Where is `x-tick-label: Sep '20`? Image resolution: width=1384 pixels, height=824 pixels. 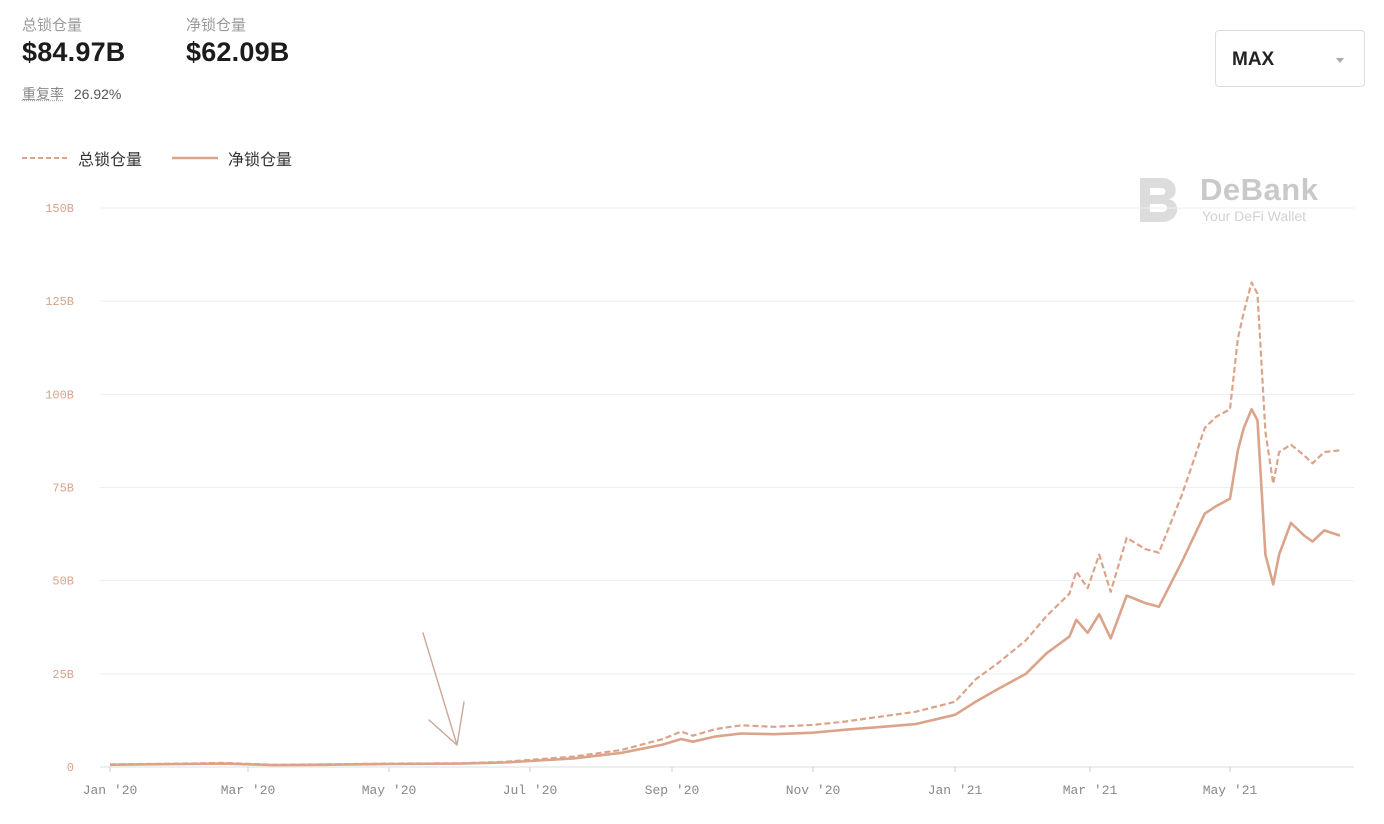
x-tick-label: Sep '20 is located at coordinates (672, 790).